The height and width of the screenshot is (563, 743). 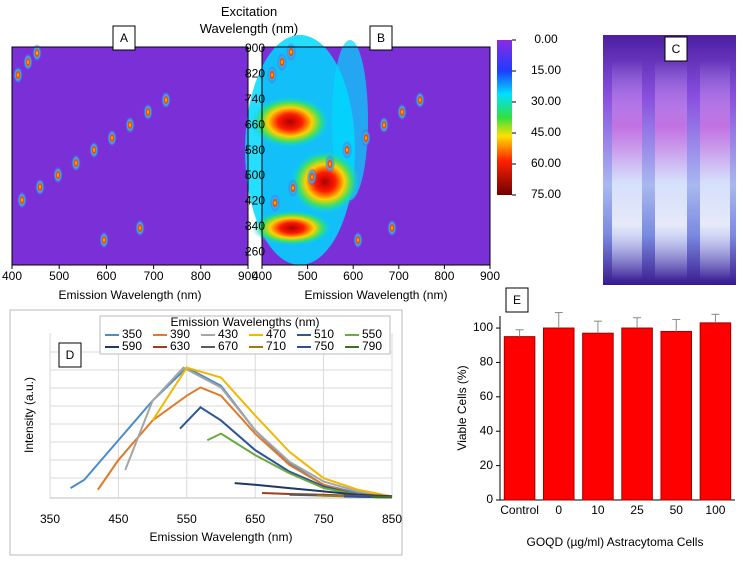 I want to click on panel-label: A, so click(x=124, y=38).